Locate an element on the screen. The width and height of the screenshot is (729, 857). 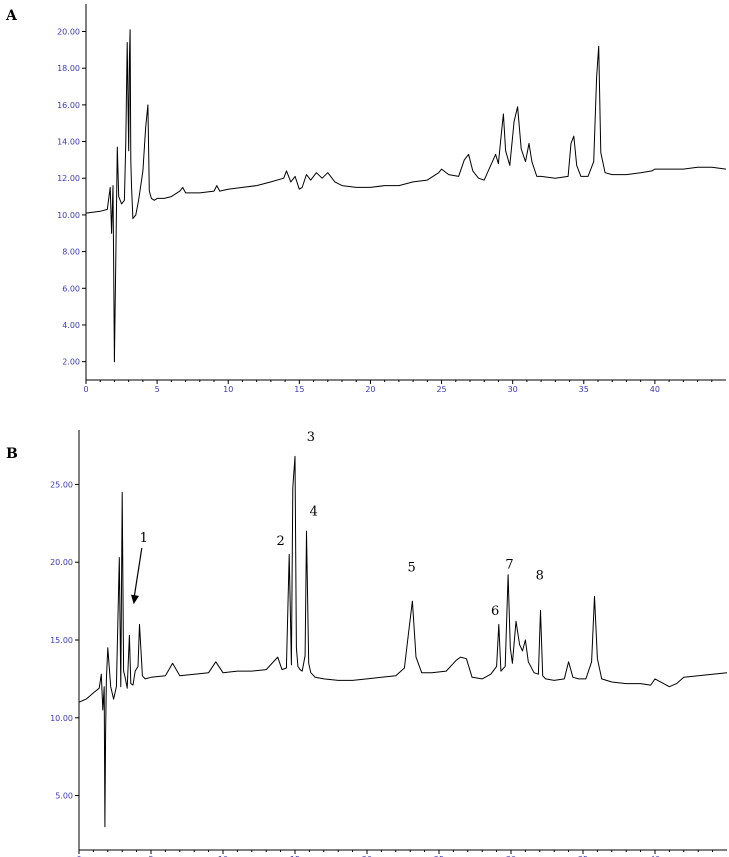
peak-label: 3 is located at coordinates (311, 437).